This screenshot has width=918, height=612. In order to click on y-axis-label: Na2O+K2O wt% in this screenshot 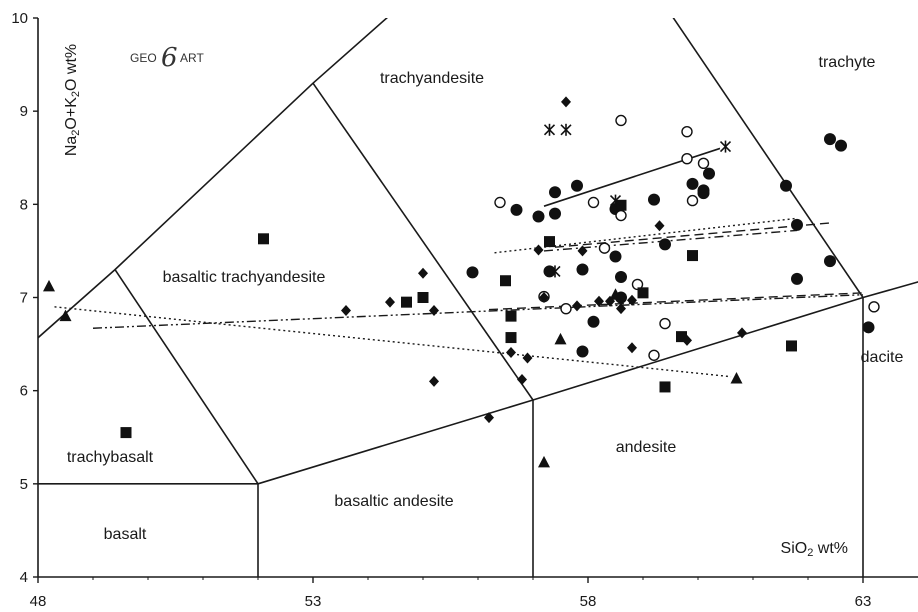, I will do `click(72, 100)`.